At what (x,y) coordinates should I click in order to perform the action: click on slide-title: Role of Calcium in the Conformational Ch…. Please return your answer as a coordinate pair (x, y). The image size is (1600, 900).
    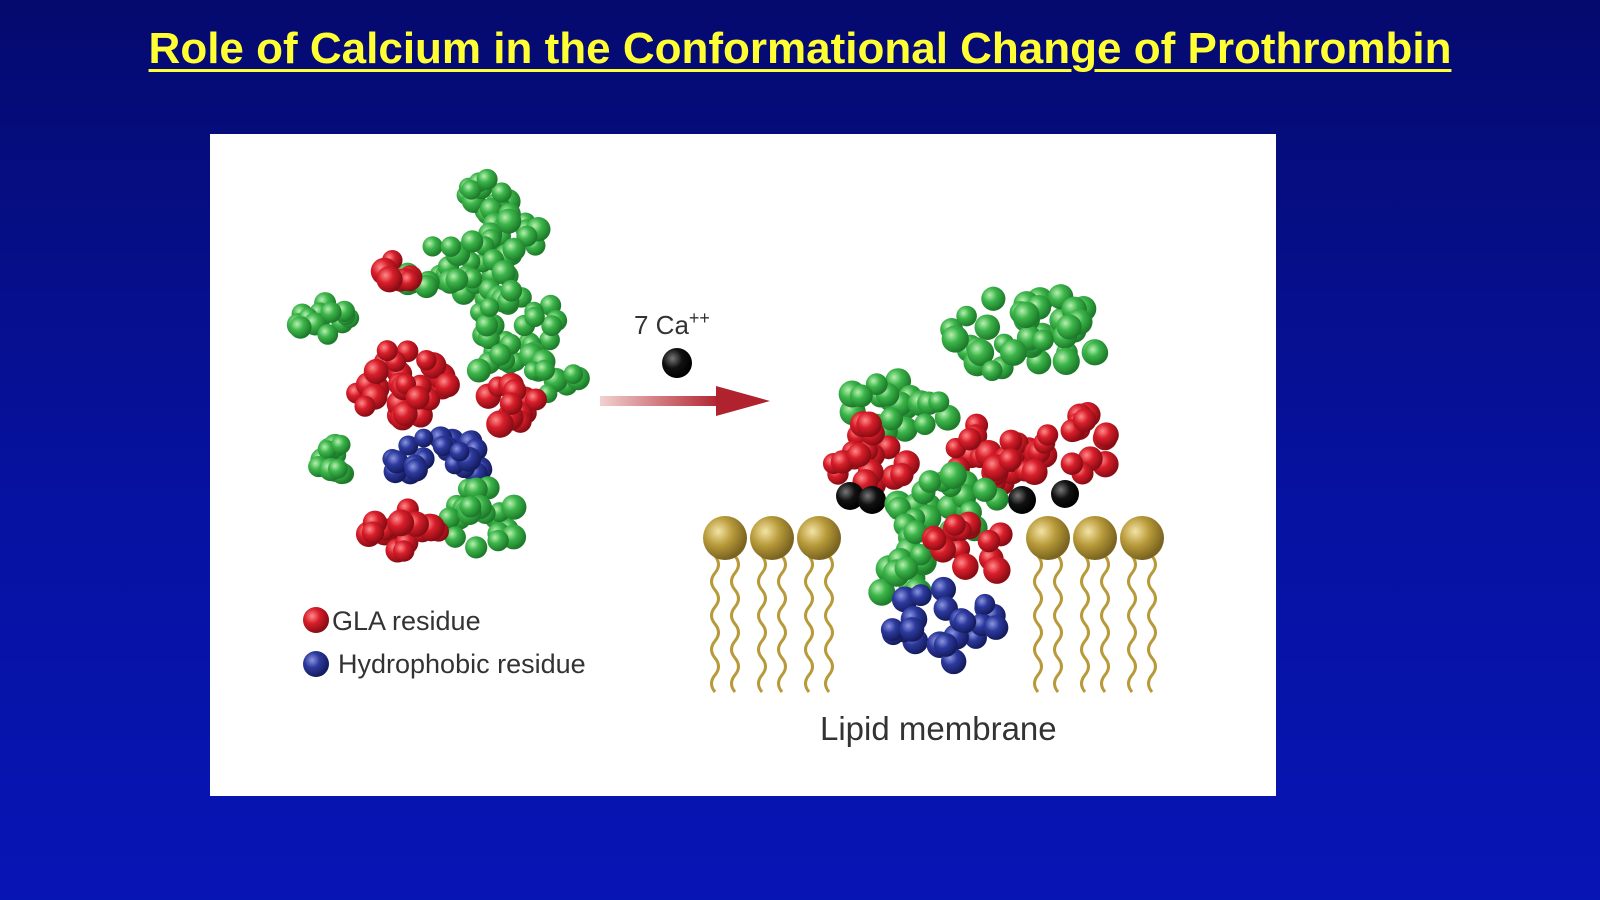
    Looking at the image, I should click on (800, 49).